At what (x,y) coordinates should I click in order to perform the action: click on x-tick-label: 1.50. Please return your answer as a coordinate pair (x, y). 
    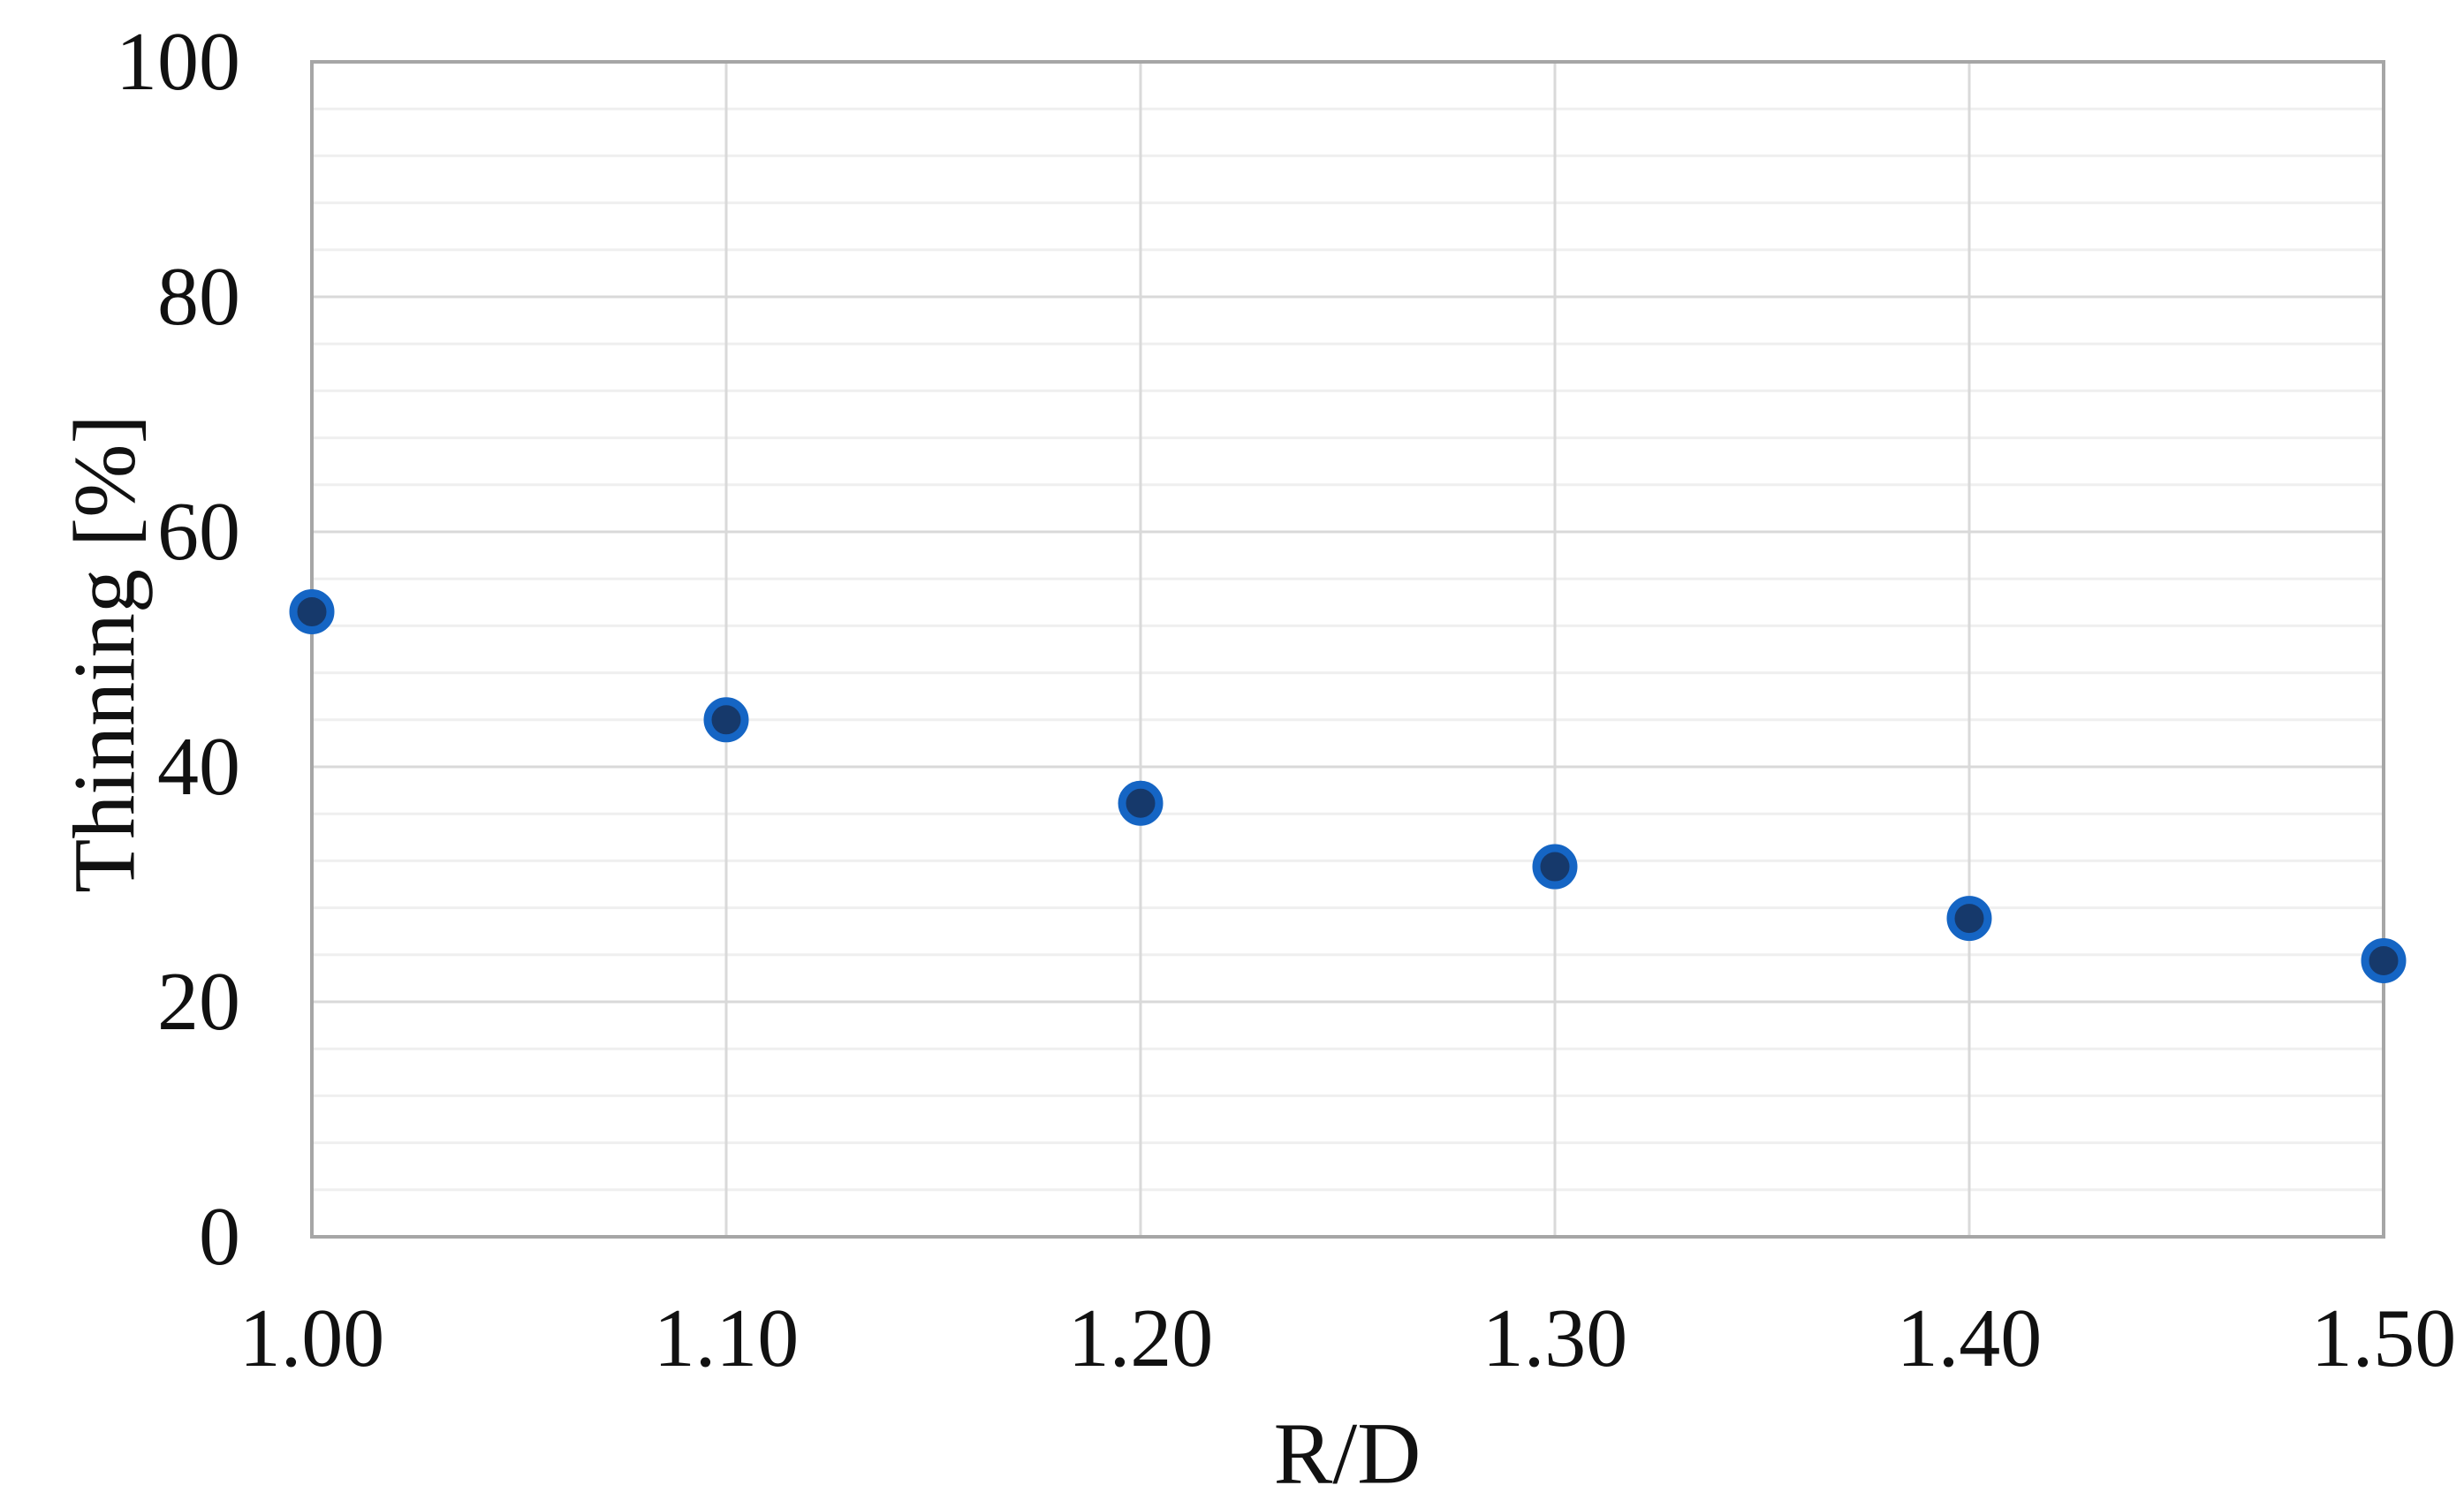
    Looking at the image, I should click on (2383, 1338).